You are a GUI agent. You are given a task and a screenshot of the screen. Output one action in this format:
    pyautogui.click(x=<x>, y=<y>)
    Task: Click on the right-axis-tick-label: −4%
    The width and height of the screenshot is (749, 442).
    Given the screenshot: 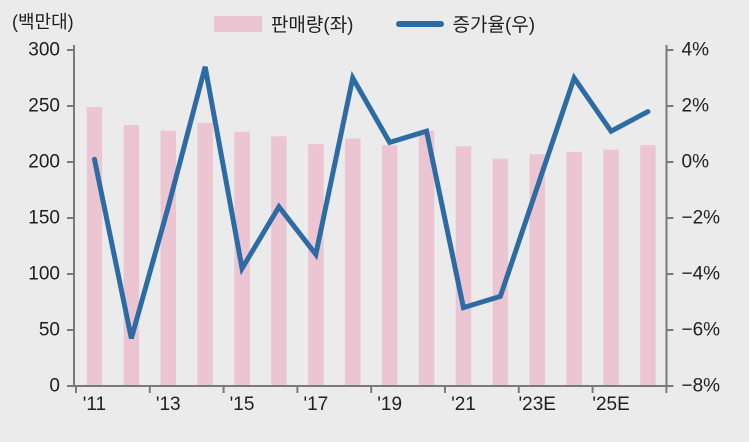 What is the action you would take?
    pyautogui.click(x=701, y=274)
    